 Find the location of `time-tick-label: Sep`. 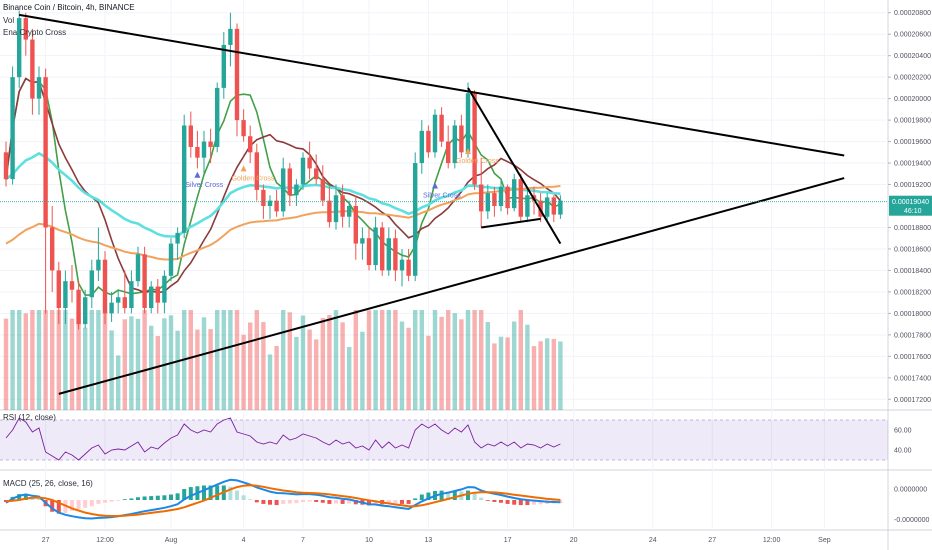

time-tick-label: Sep is located at coordinates (824, 540).